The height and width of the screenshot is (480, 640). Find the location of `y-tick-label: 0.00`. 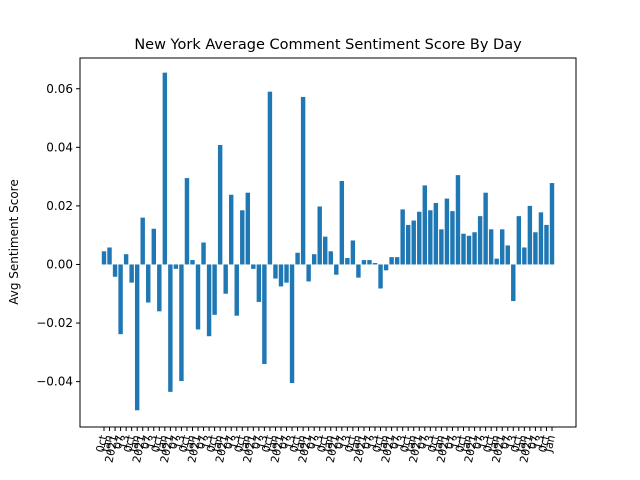

y-tick-label: 0.00 is located at coordinates (59, 264).